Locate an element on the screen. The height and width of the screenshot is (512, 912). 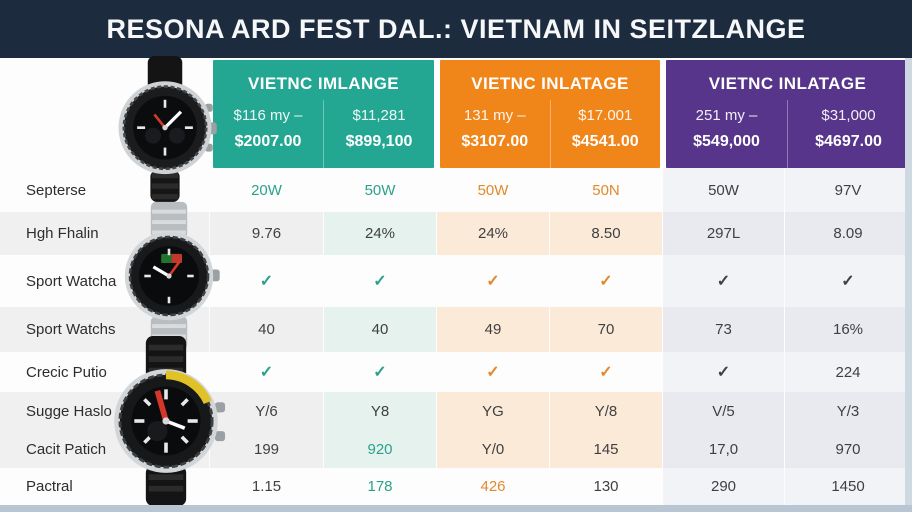
table-cell: YG is located at coordinates (493, 411).